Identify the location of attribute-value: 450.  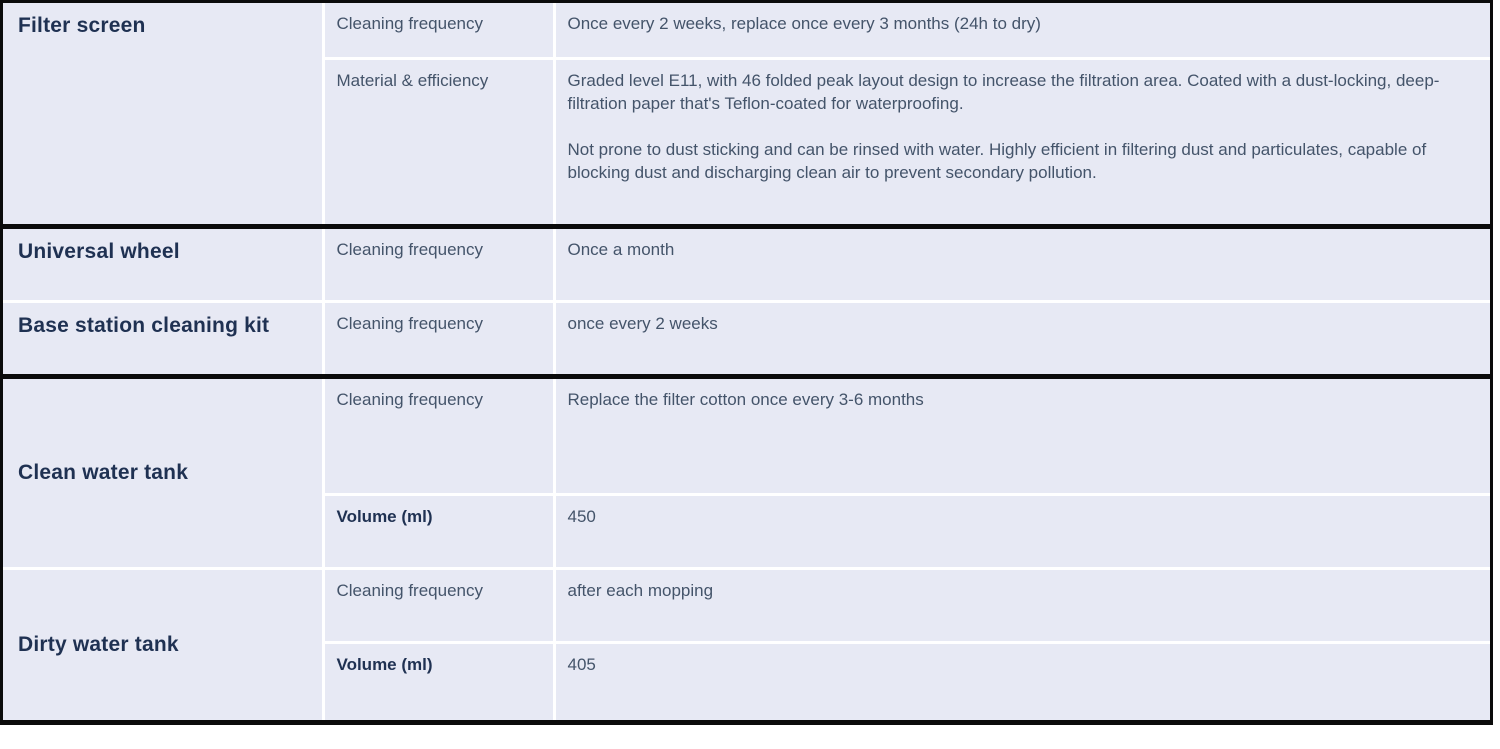
(1021, 530).